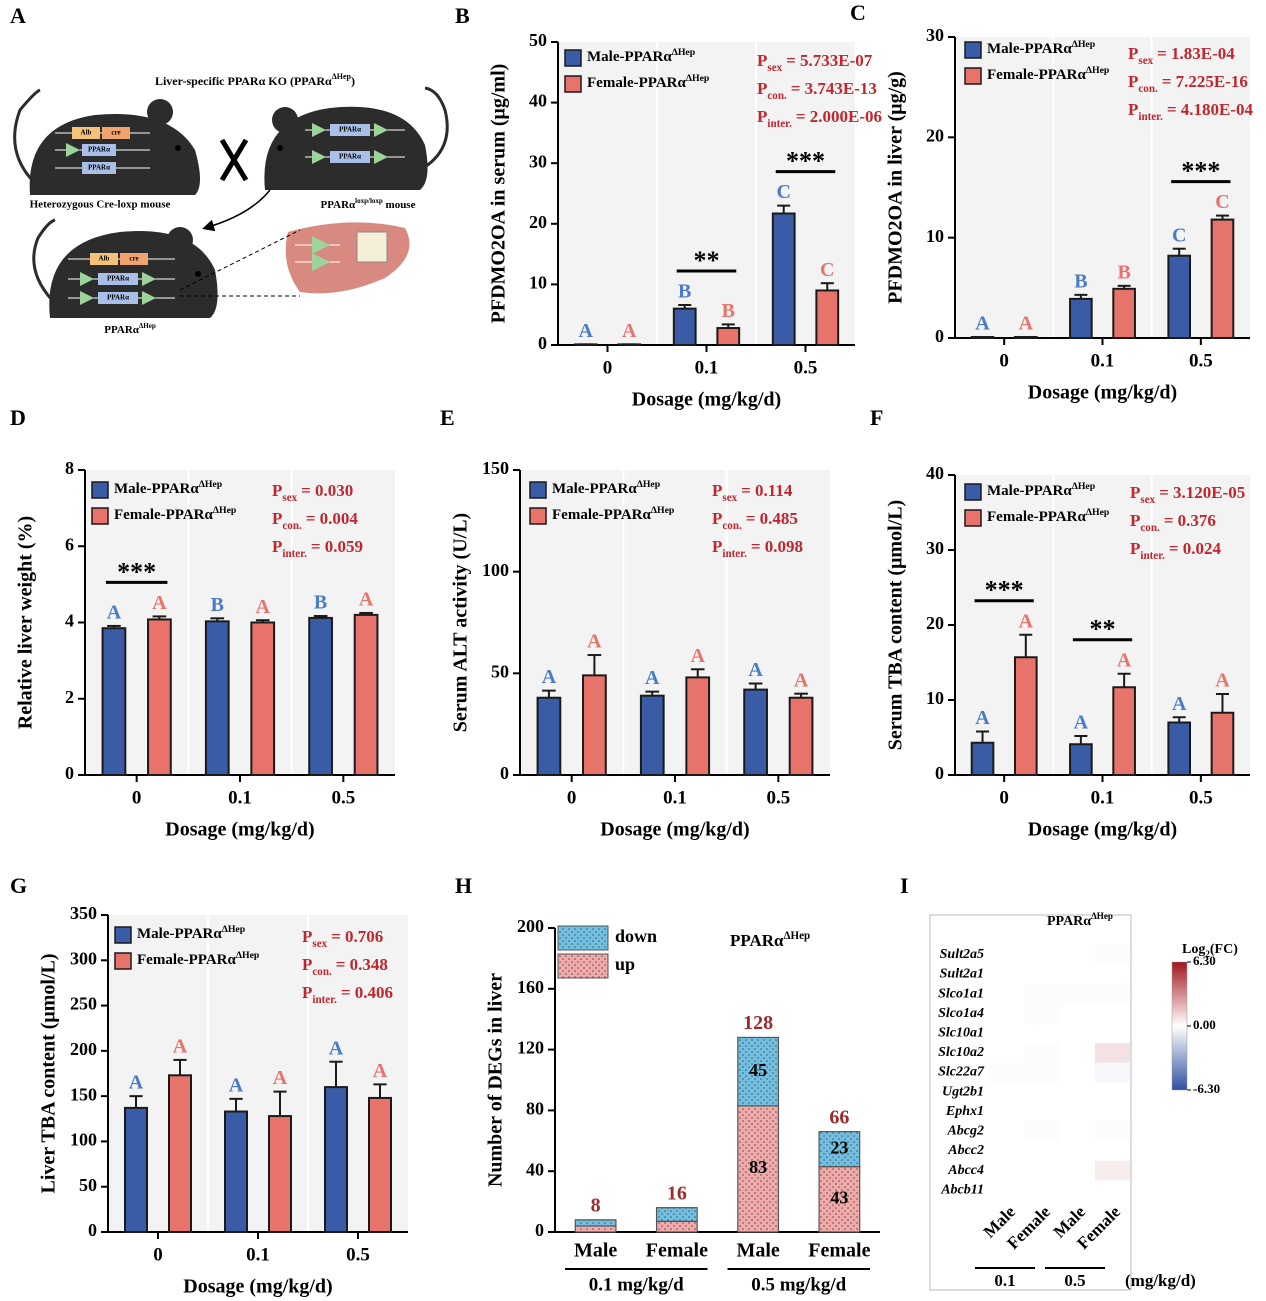  What do you see at coordinates (49, 1073) in the screenshot?
I see `y-axis-label: Liver TBA content (μmol/L)` at bounding box center [49, 1073].